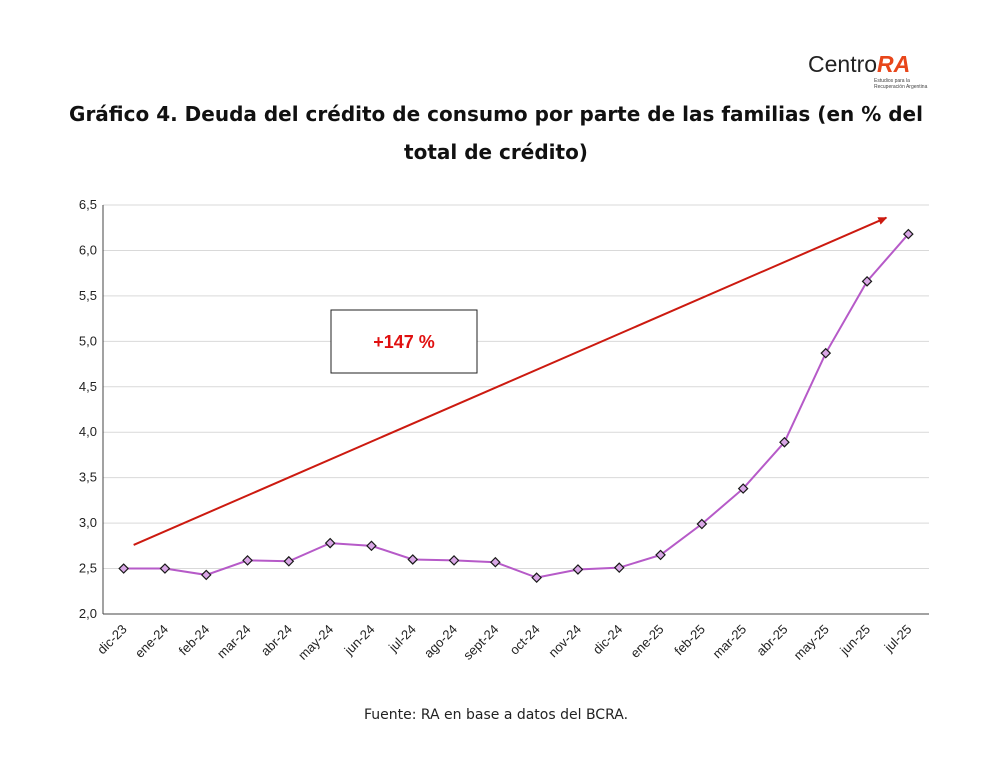 Image resolution: width=992 pixels, height=774 pixels. What do you see at coordinates (234, 642) in the screenshot?
I see `x-tick-label: mar-24` at bounding box center [234, 642].